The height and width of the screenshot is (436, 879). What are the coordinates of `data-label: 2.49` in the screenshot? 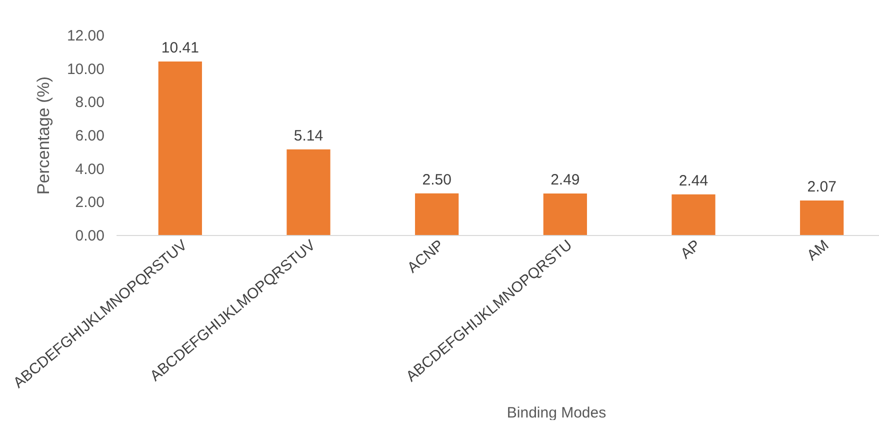 It's located at (565, 180).